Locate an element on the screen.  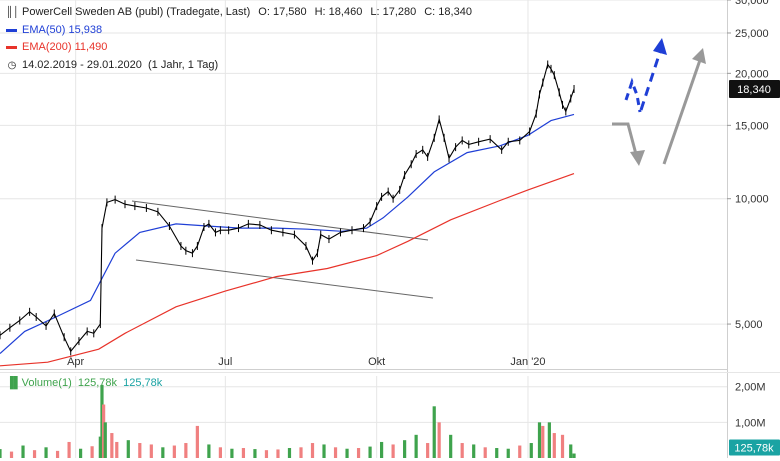
channel-upper-line is located at coordinates (280, 220).